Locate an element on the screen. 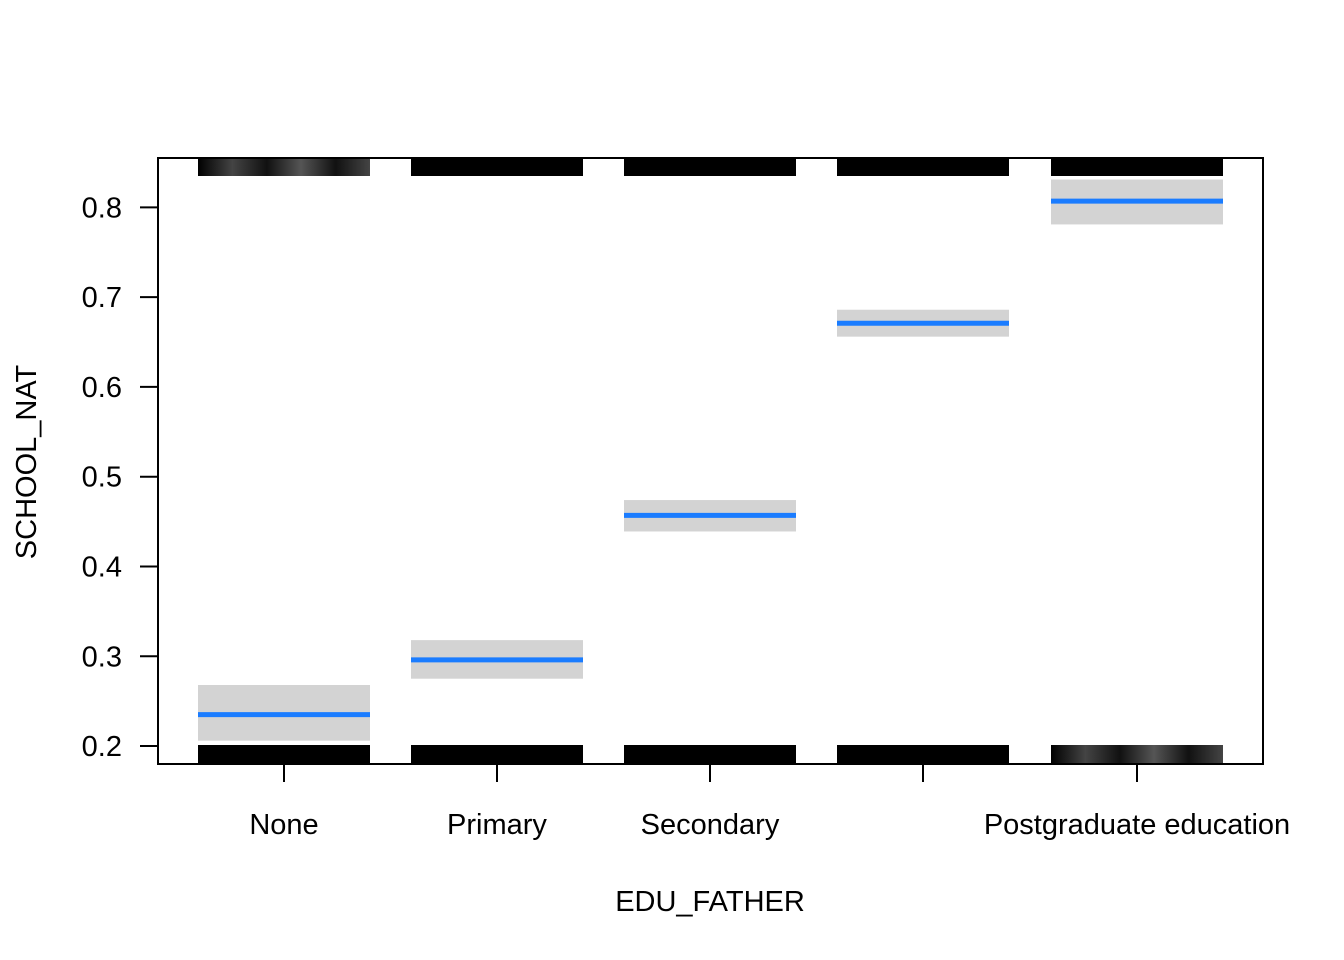 The image size is (1344, 960). y-tick-label: 0.6 is located at coordinates (102, 388).